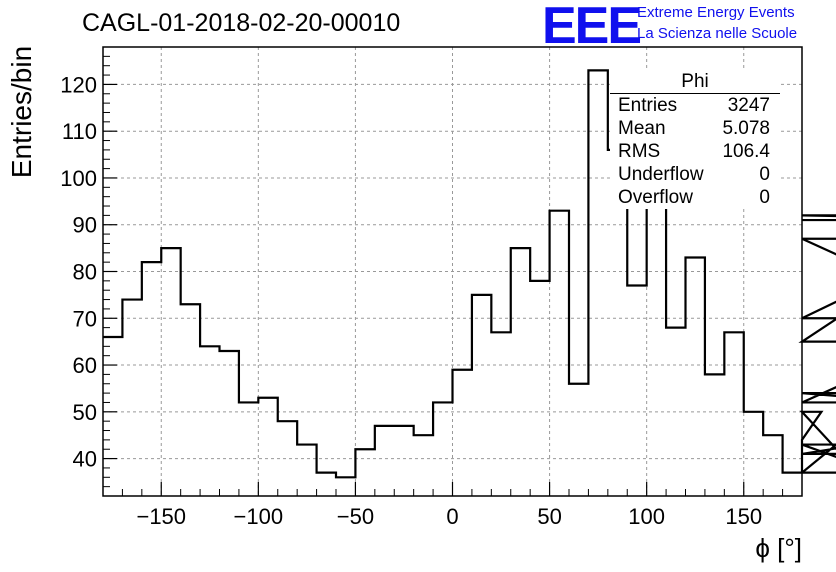  I want to click on stats-label: Mean, so click(642, 128).